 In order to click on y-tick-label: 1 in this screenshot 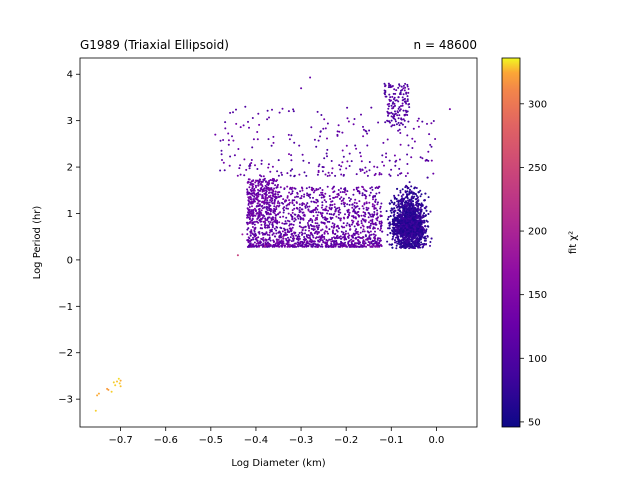, I will do `click(70, 214)`.